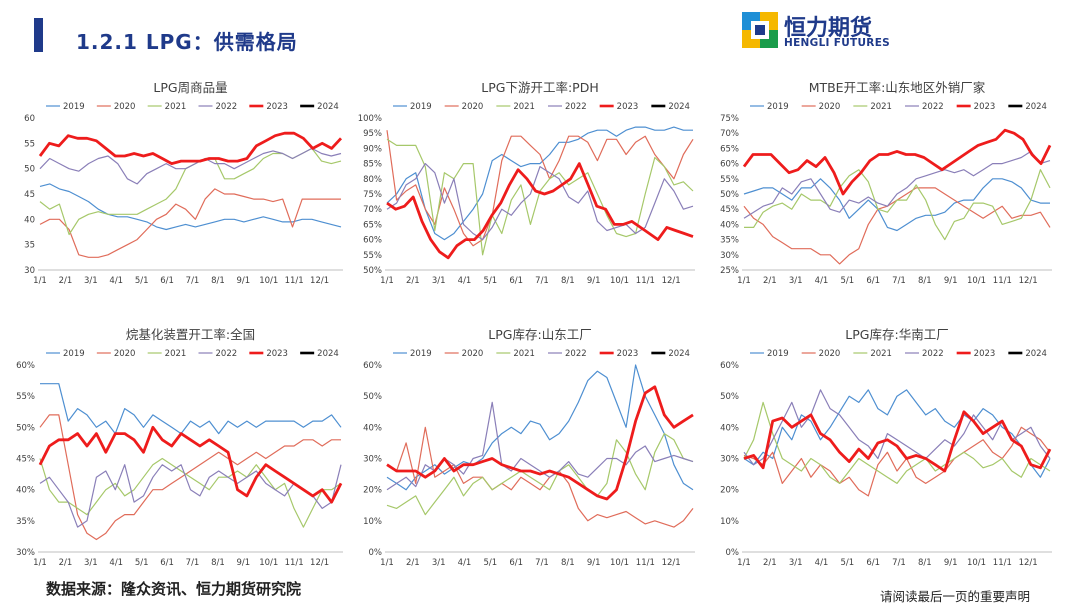 The width and height of the screenshot is (1080, 607). I want to click on y-tick-label: 45, so click(29, 195).